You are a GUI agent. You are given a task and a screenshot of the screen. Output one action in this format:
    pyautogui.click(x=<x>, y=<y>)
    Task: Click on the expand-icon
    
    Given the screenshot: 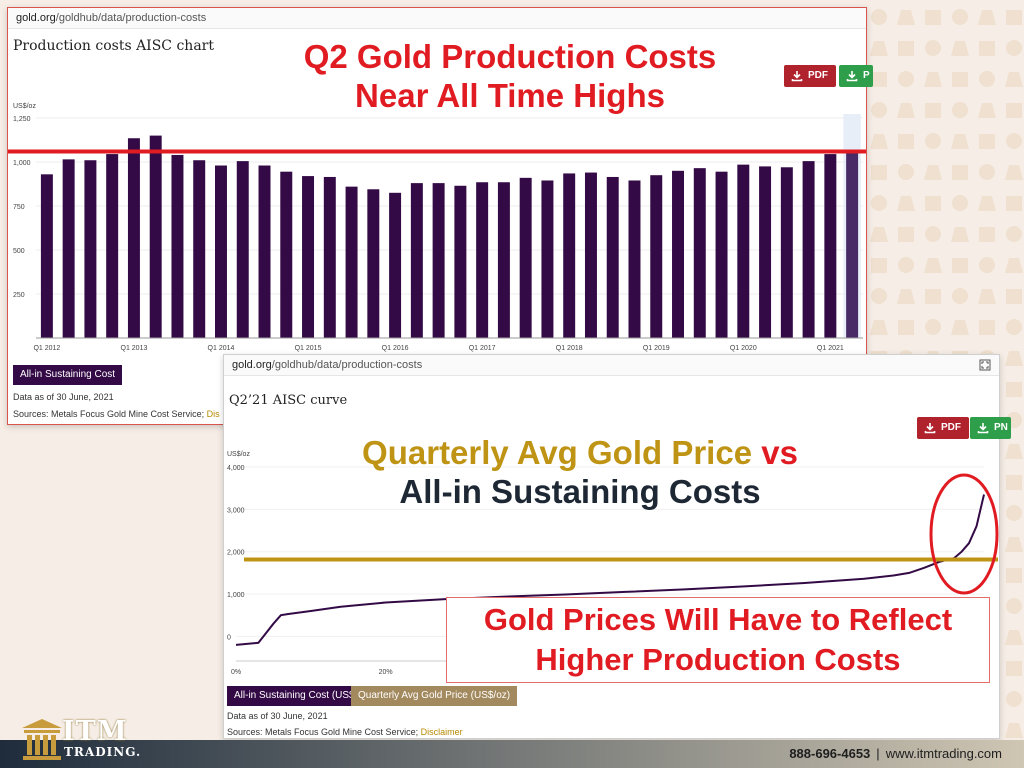 What is the action you would take?
    pyautogui.click(x=985, y=365)
    